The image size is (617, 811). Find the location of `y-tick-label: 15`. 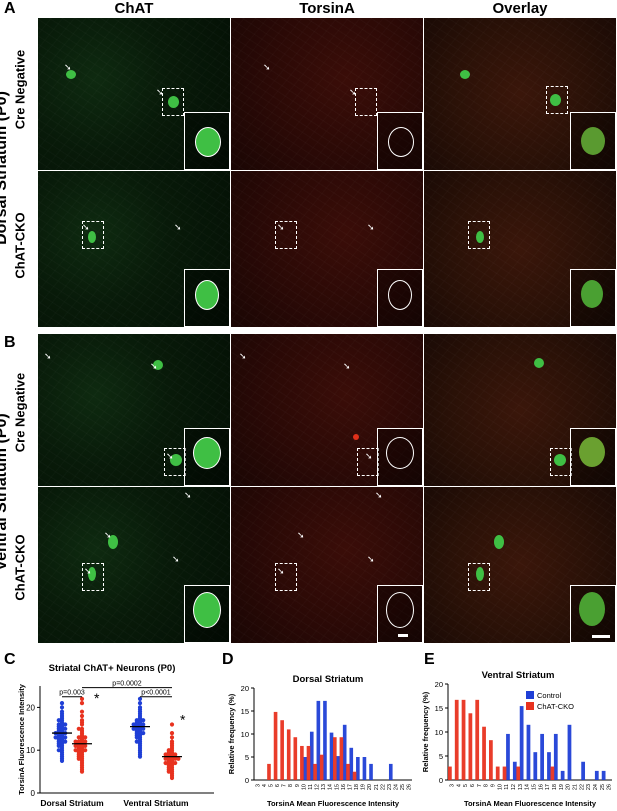

y-tick-label: 15 is located at coordinates (245, 711).